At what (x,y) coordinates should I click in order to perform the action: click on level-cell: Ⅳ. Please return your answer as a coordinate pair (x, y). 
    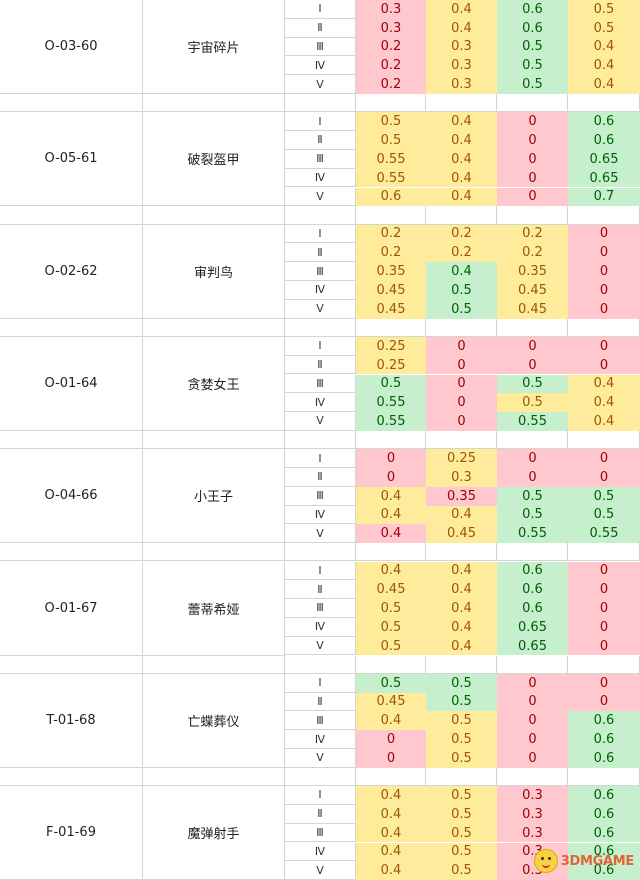
    Looking at the image, I should click on (320, 290).